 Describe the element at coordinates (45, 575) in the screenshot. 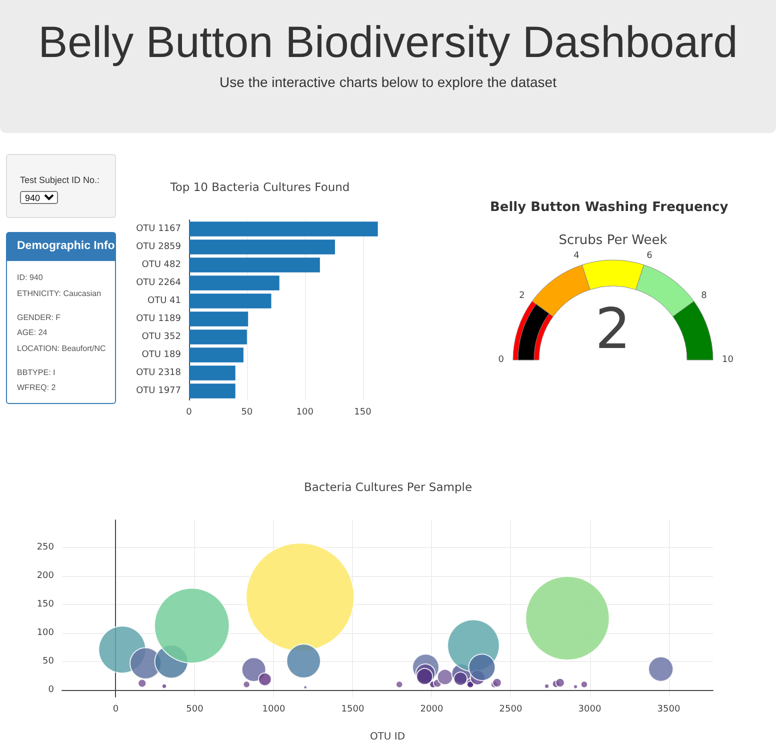

I see `y-tick-label: 200` at that location.